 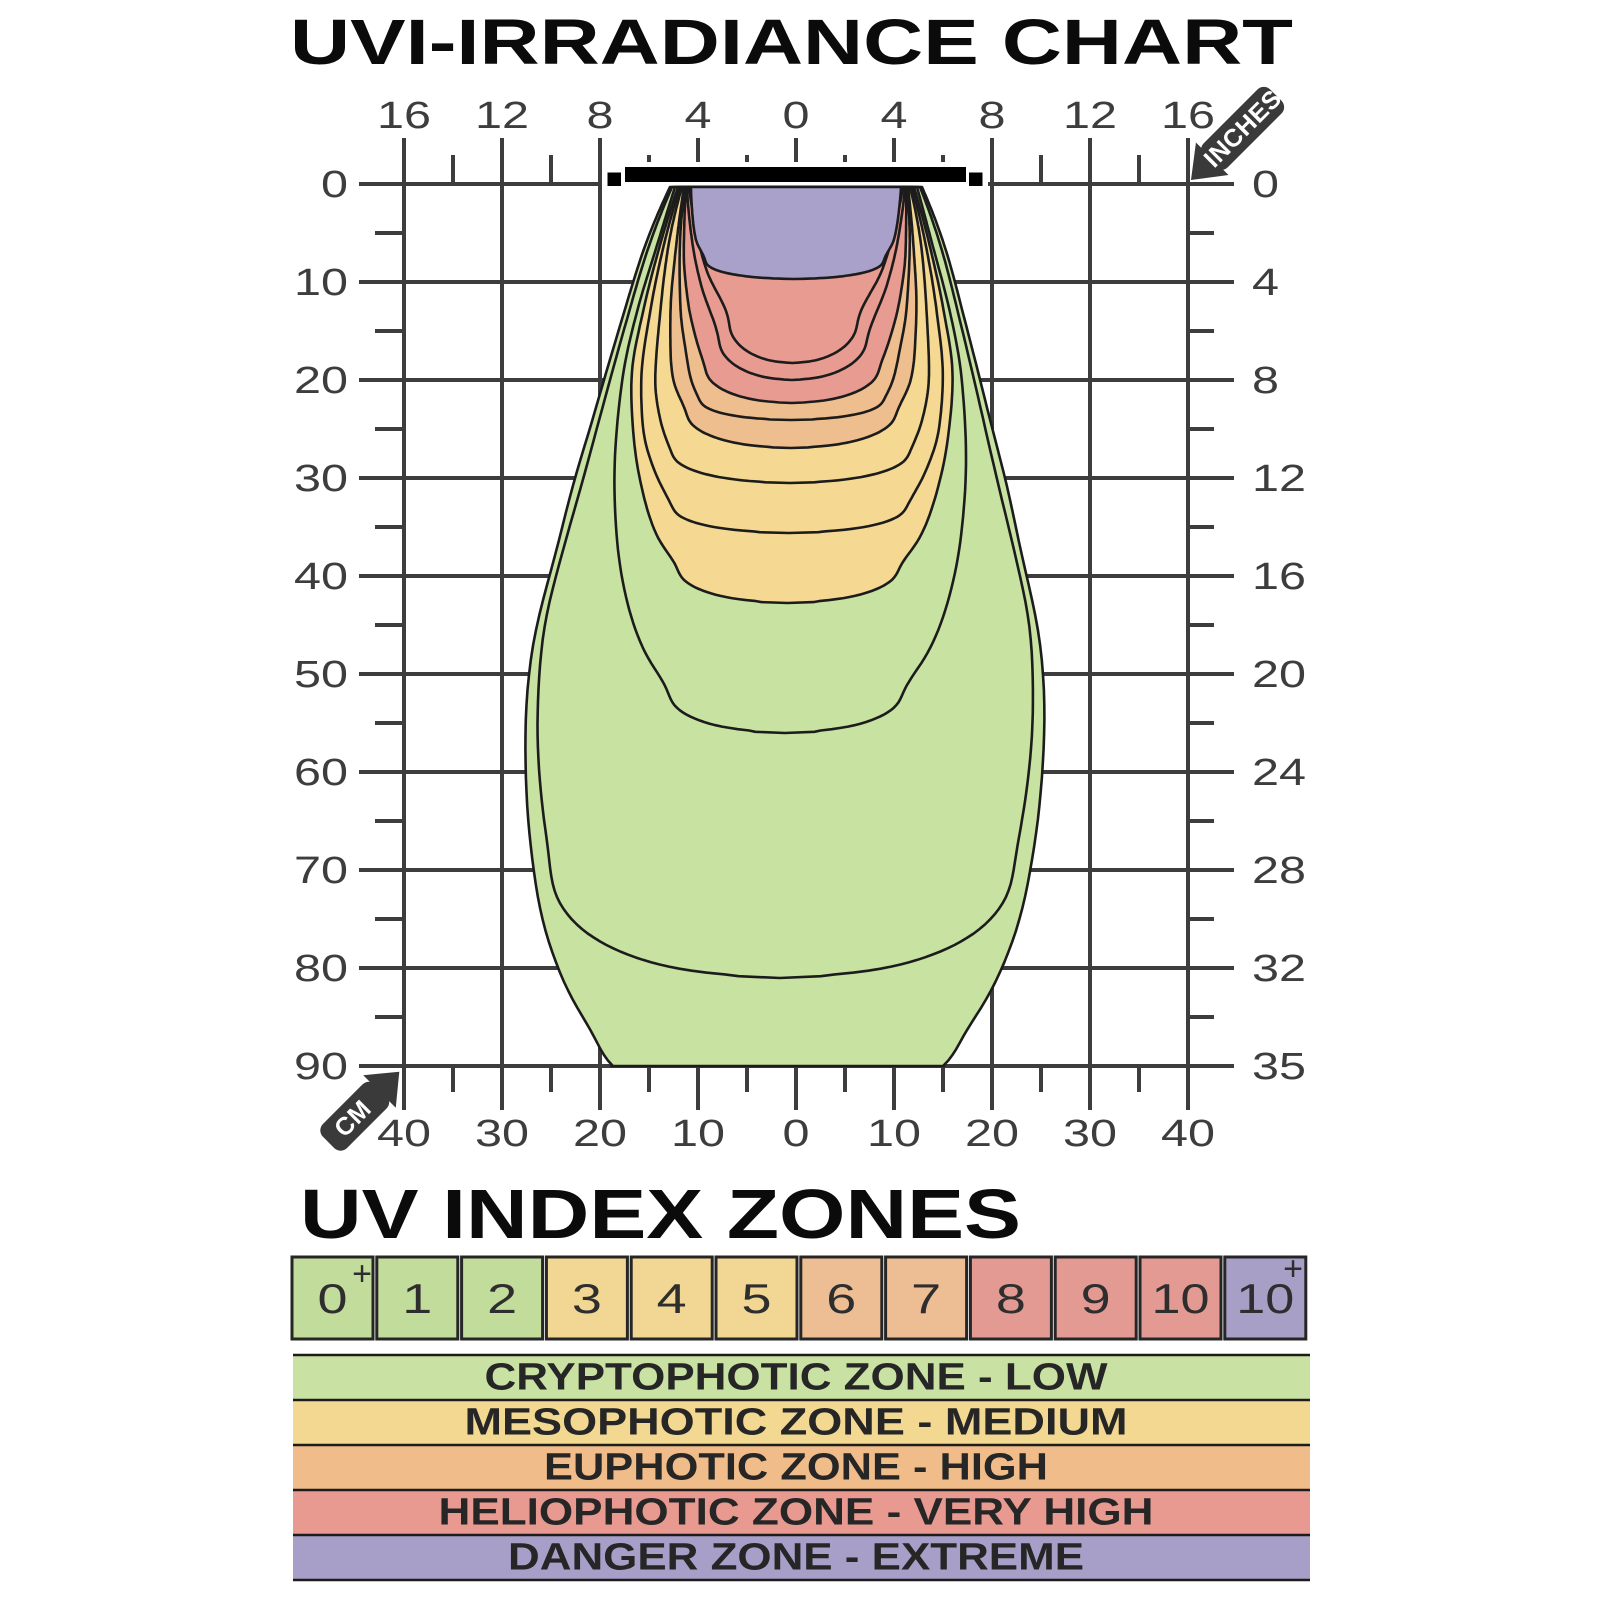 What do you see at coordinates (321, 675) in the screenshot?
I see `svg-text: 50` at bounding box center [321, 675].